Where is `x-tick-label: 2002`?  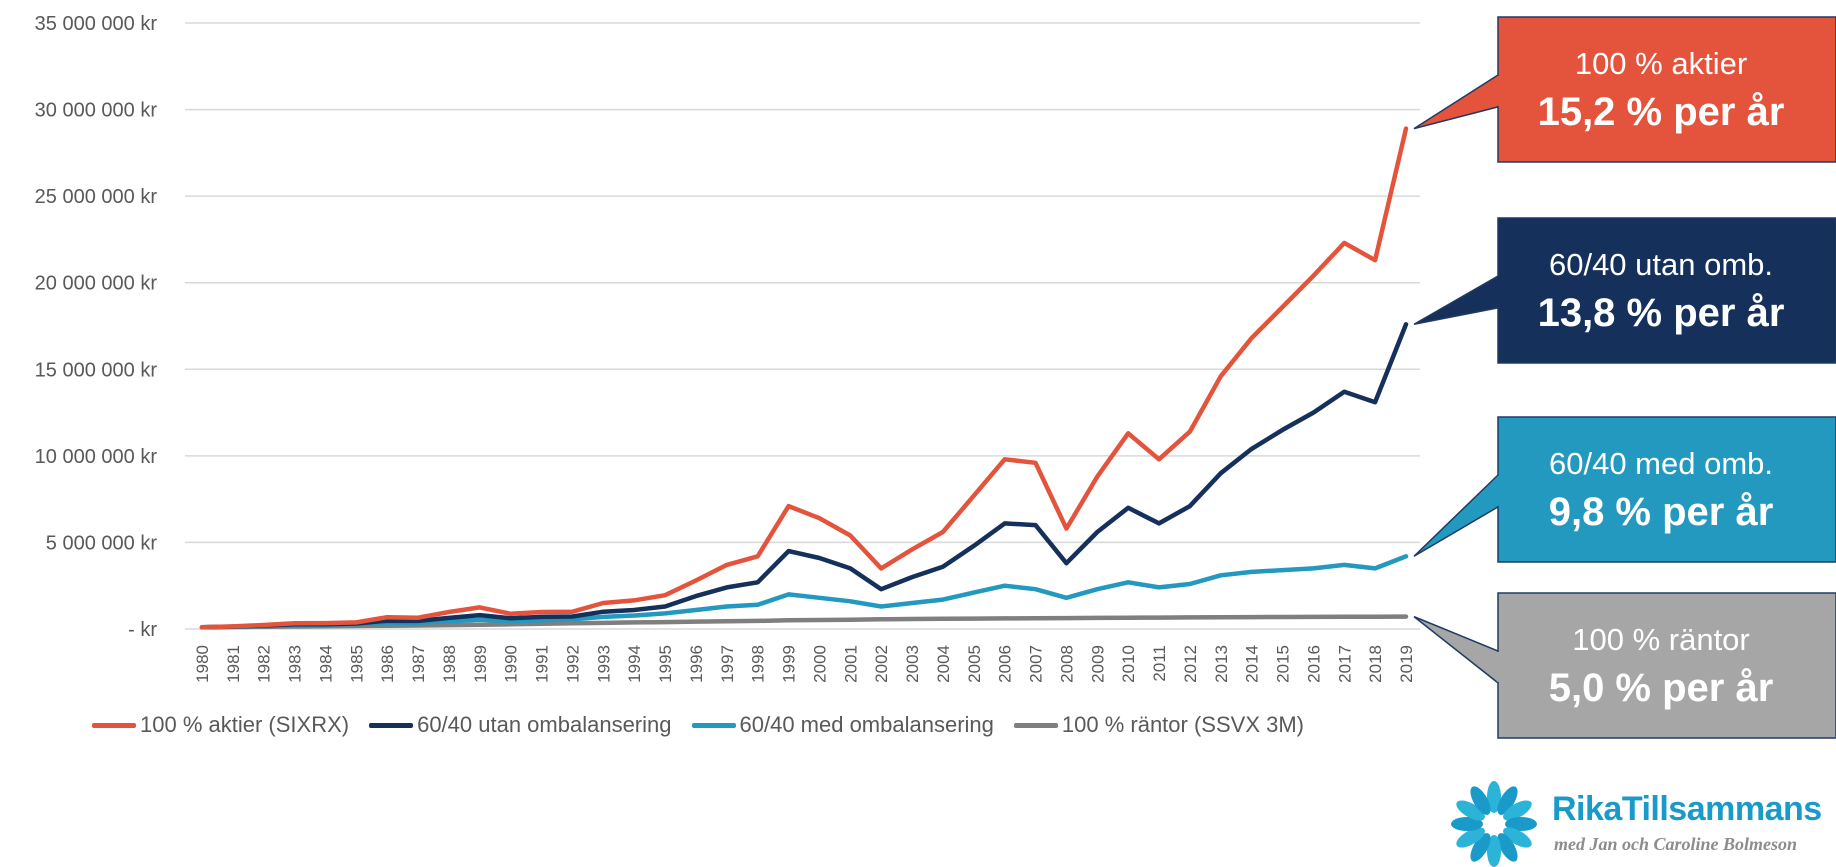 x-tick-label: 2002 is located at coordinates (881, 664).